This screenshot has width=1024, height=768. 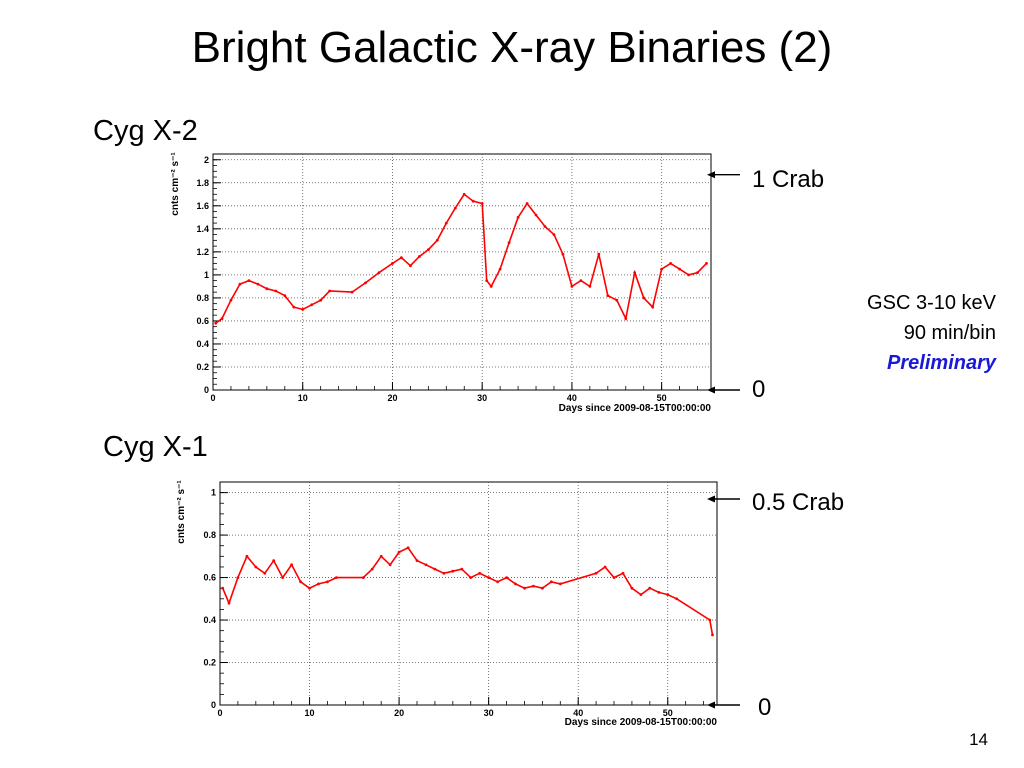 I want to click on cygx1-ytick-label: 0.4, so click(x=209, y=620).